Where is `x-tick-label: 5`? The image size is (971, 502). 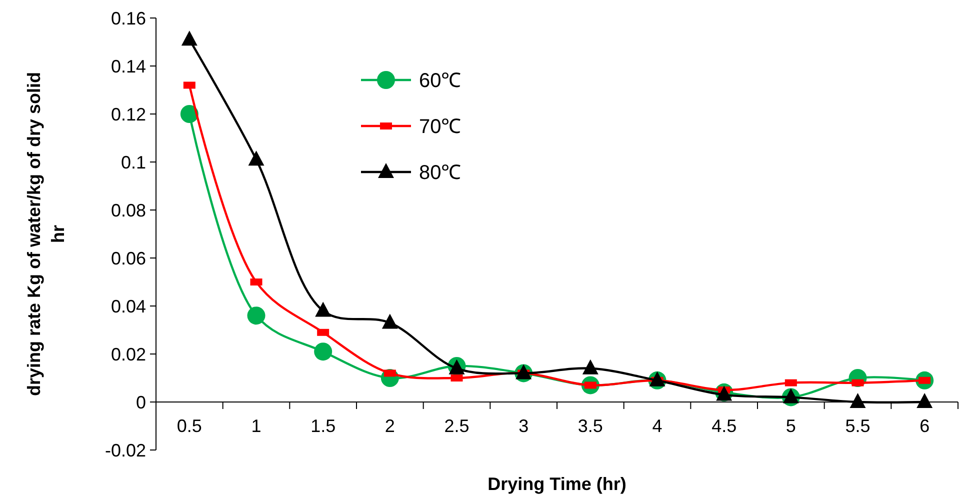 x-tick-label: 5 is located at coordinates (791, 426).